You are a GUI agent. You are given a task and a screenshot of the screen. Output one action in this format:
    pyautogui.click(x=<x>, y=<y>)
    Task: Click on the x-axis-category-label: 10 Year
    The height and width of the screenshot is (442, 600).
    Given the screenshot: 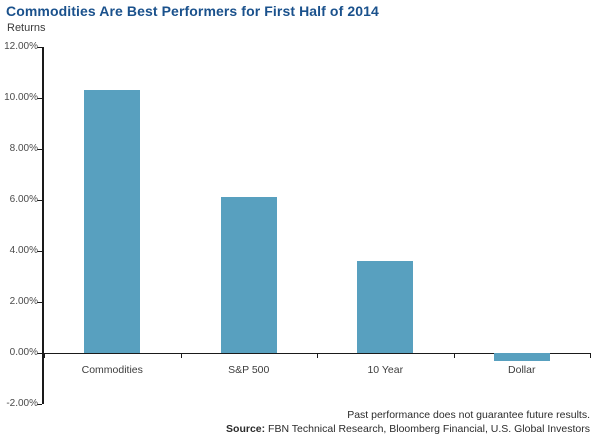 What is the action you would take?
    pyautogui.click(x=385, y=370)
    